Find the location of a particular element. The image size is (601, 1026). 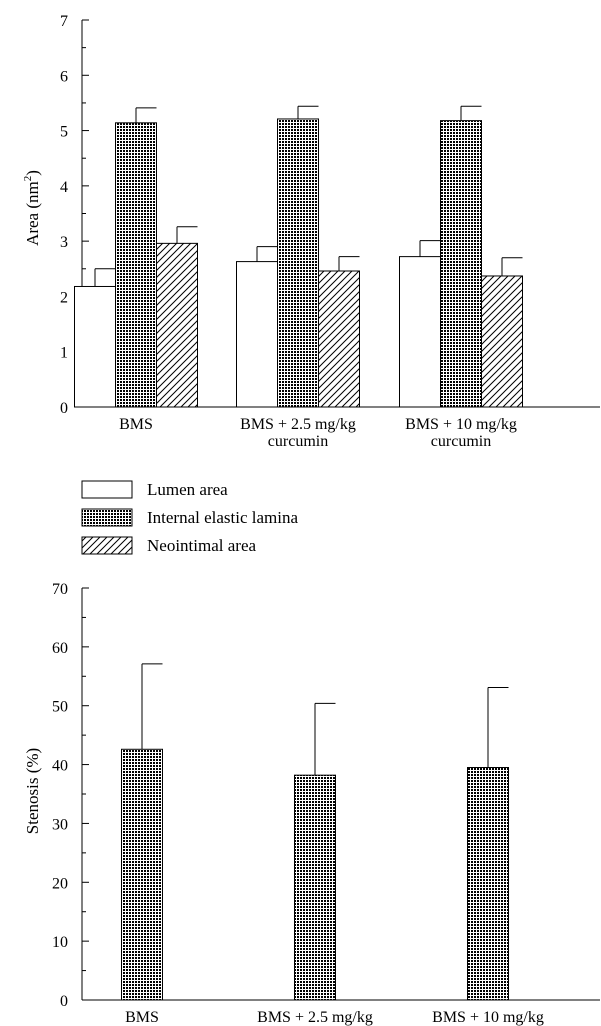

stenosis-x-tick-label: BMS + 2.5 mg/kg is located at coordinates (315, 1017).